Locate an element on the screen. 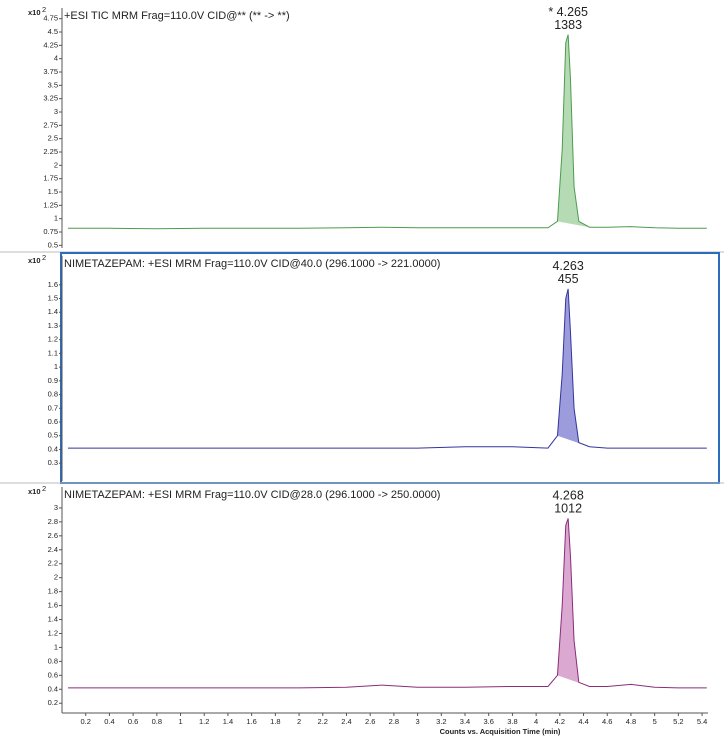 The width and height of the screenshot is (724, 744). y-tick-label: 4 is located at coordinates (56, 58).